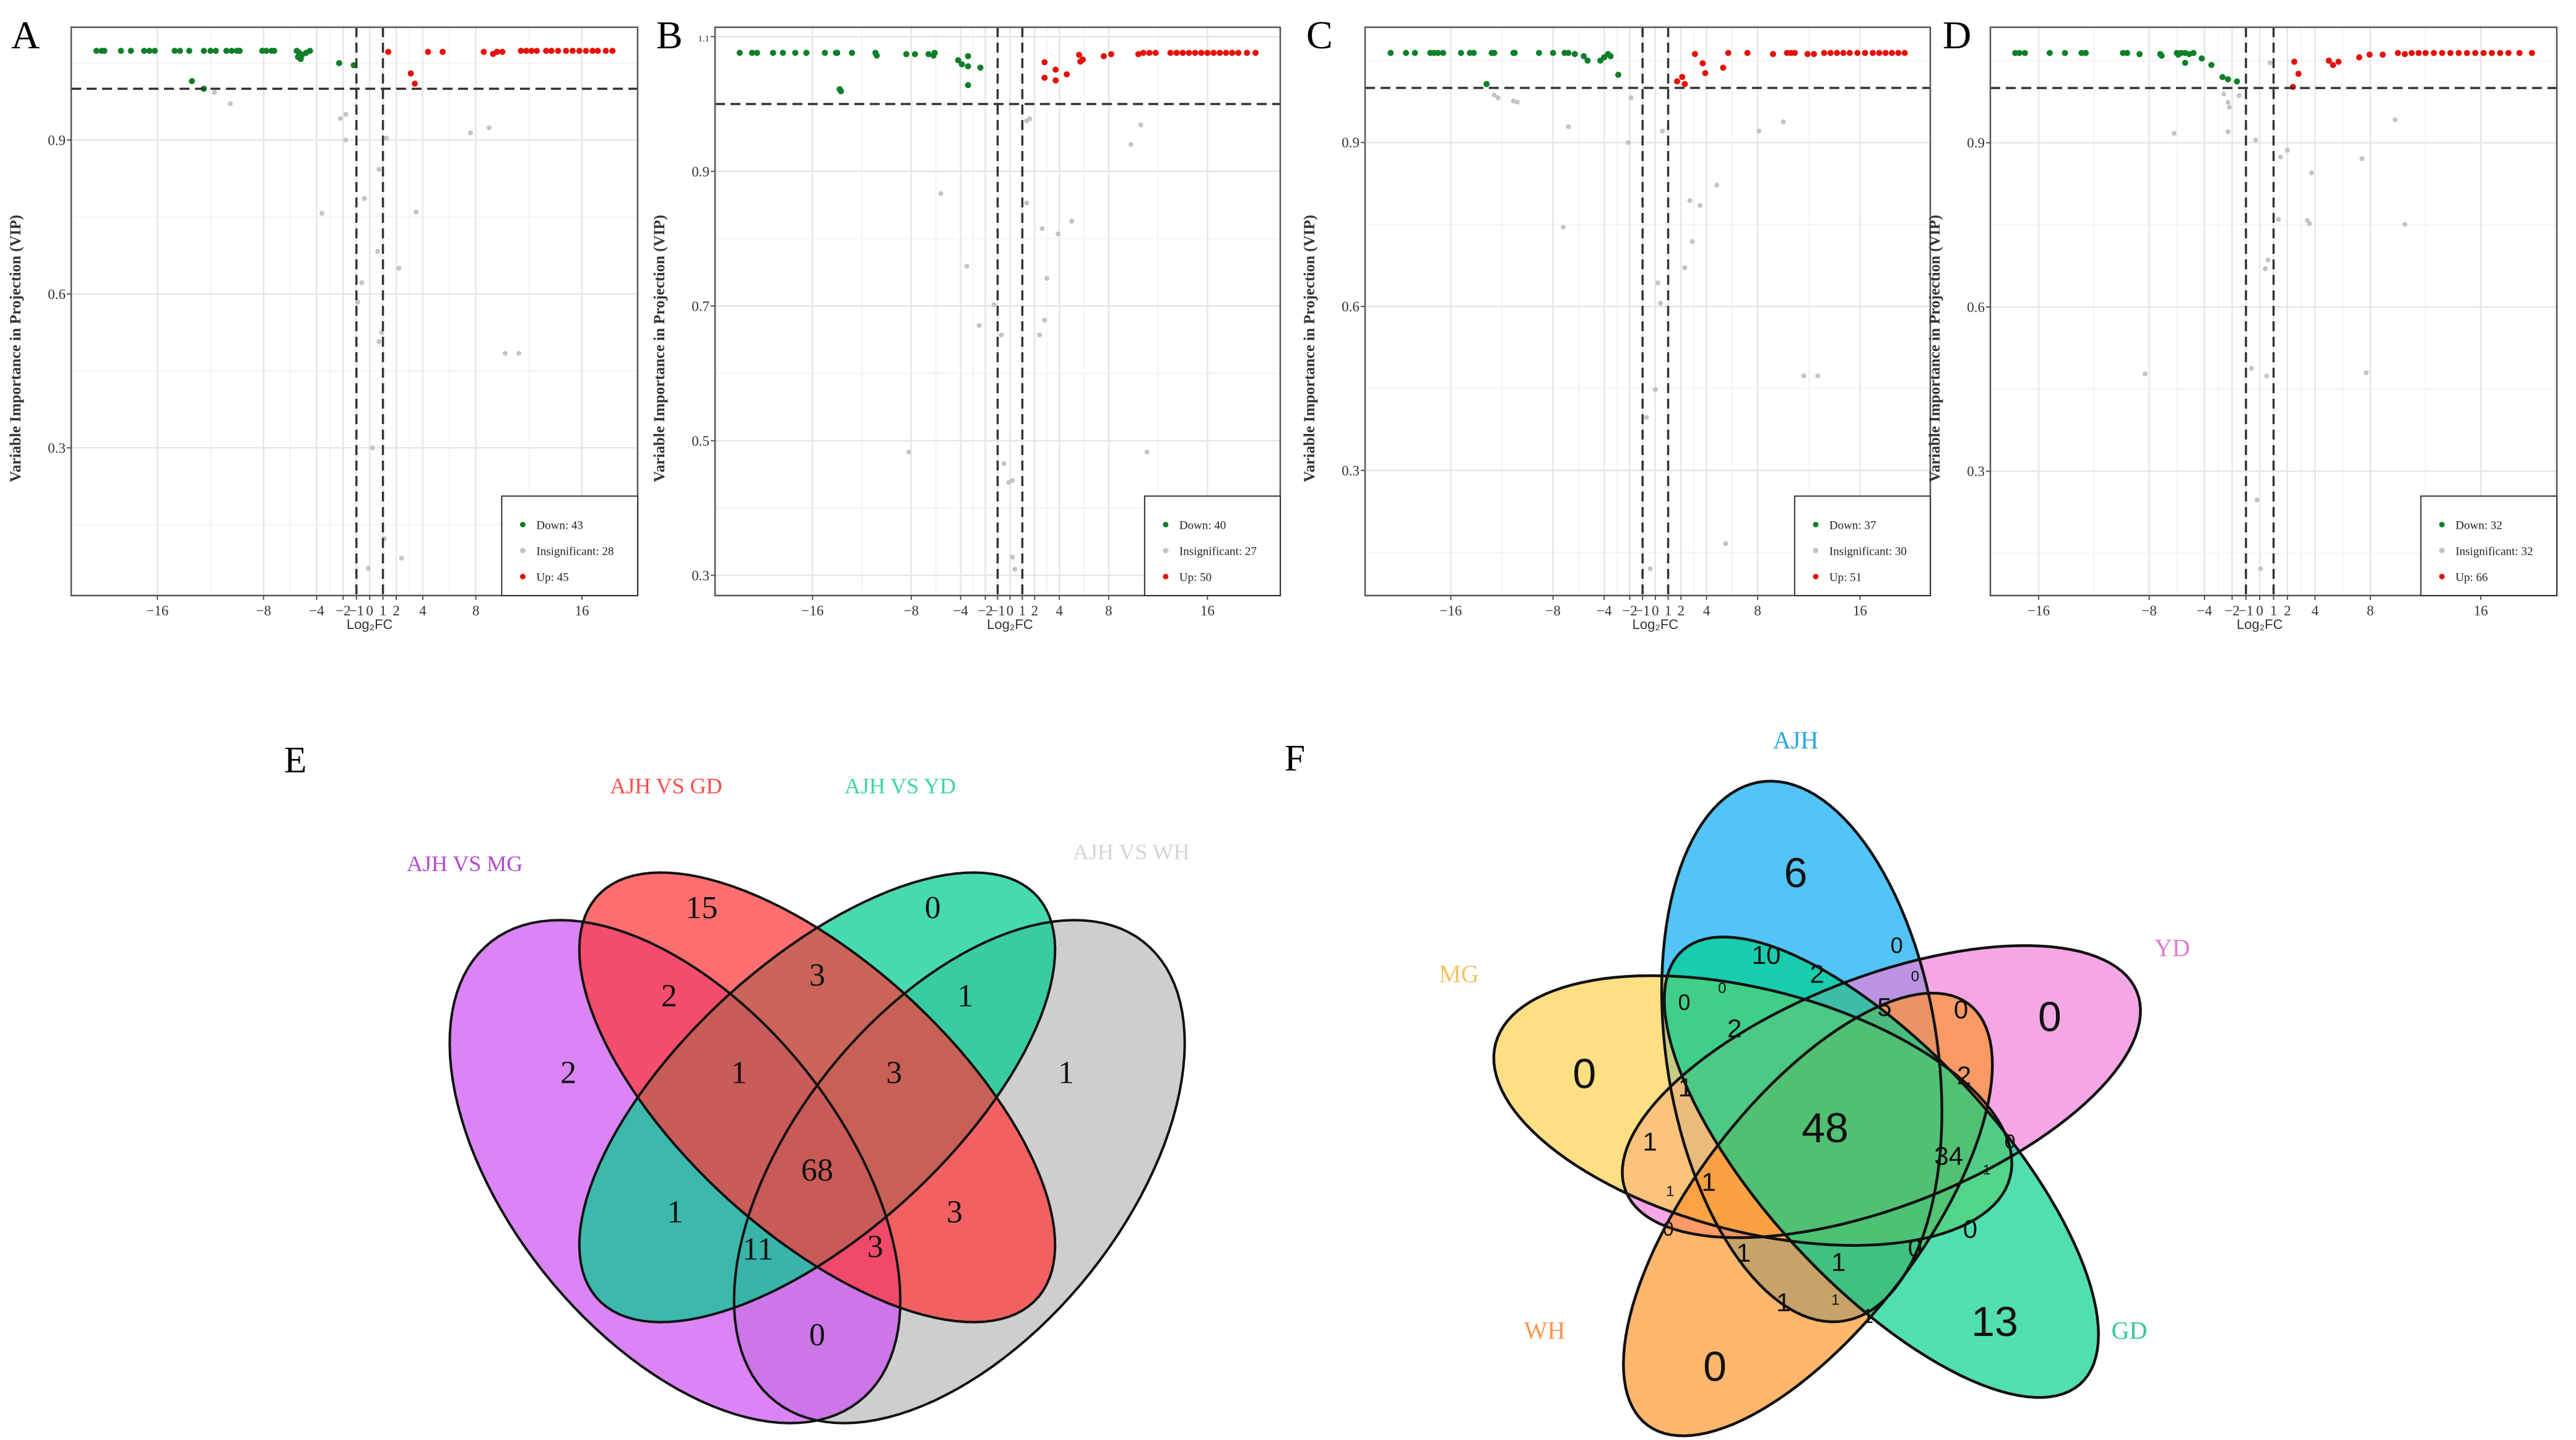 The image size is (2576, 1440). Describe the element at coordinates (57, 294) in the screenshot. I see `y-tick-label: 0.6` at that location.